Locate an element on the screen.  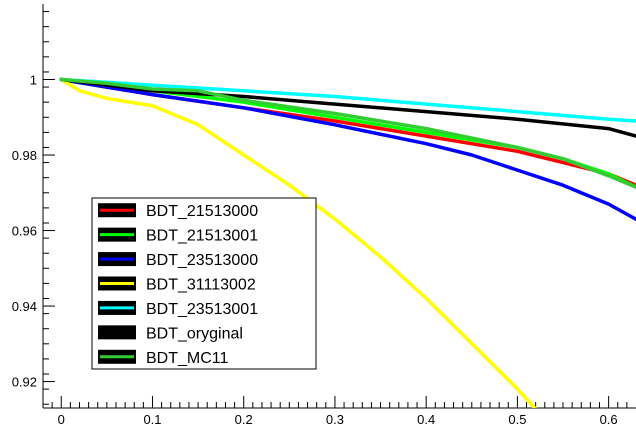
legend-label: BDT_21513001 is located at coordinates (202, 236).